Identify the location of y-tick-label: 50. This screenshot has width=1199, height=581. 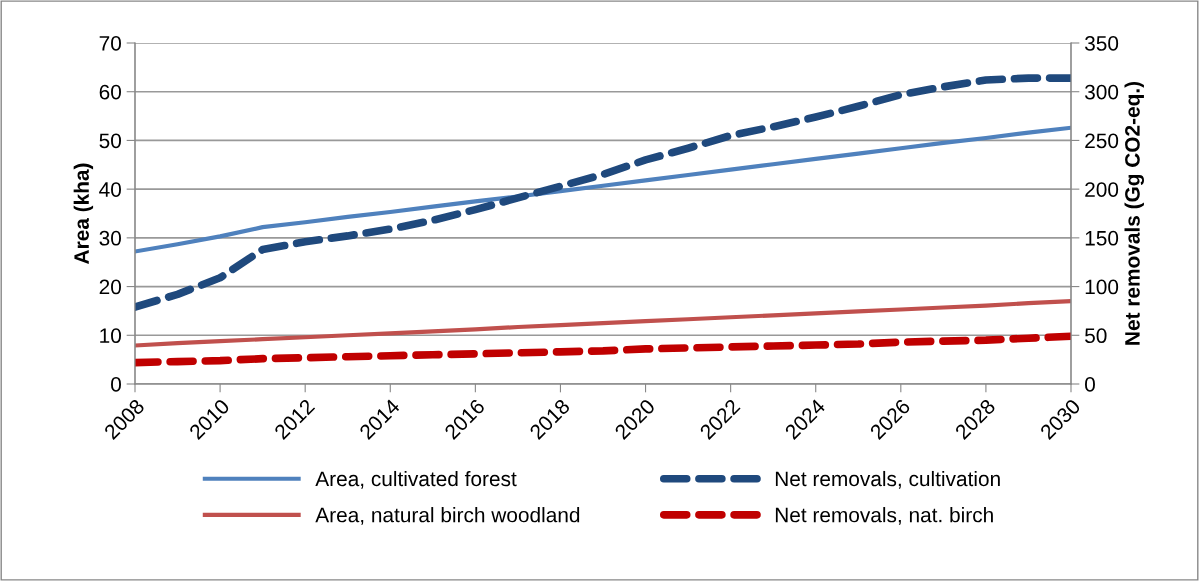
(110, 141).